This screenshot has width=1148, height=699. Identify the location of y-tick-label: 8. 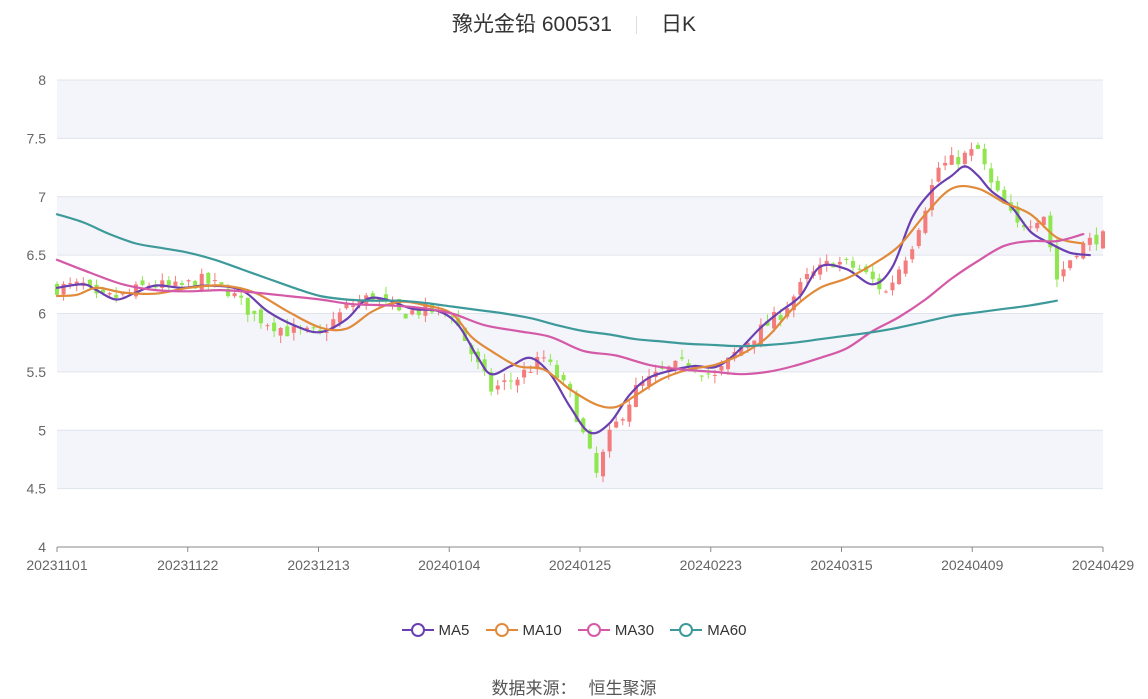
(42, 80).